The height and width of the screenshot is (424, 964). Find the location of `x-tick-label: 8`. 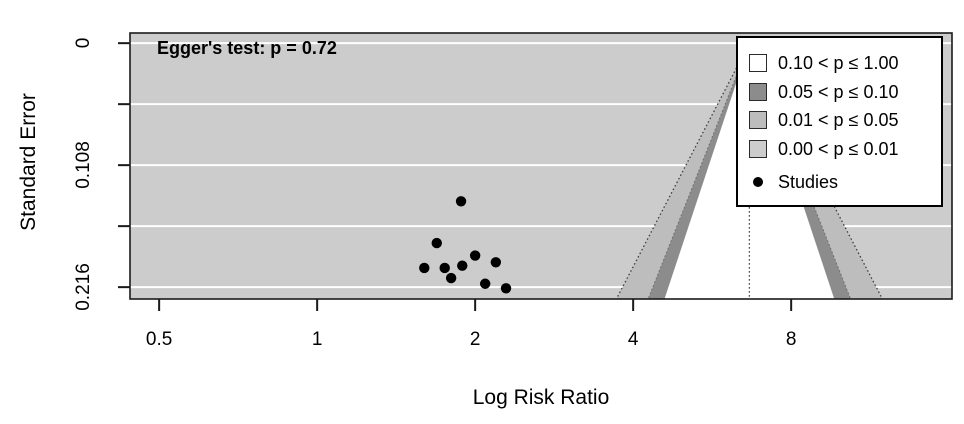

x-tick-label: 8 is located at coordinates (791, 339).